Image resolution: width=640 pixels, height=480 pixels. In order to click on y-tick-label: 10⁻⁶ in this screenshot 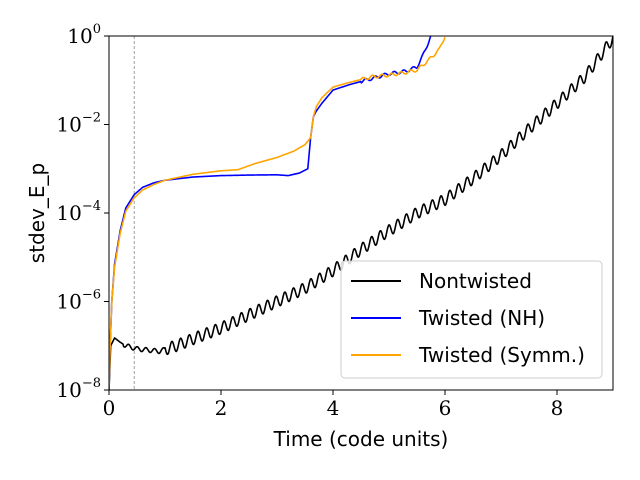, I will do `click(78, 301)`.